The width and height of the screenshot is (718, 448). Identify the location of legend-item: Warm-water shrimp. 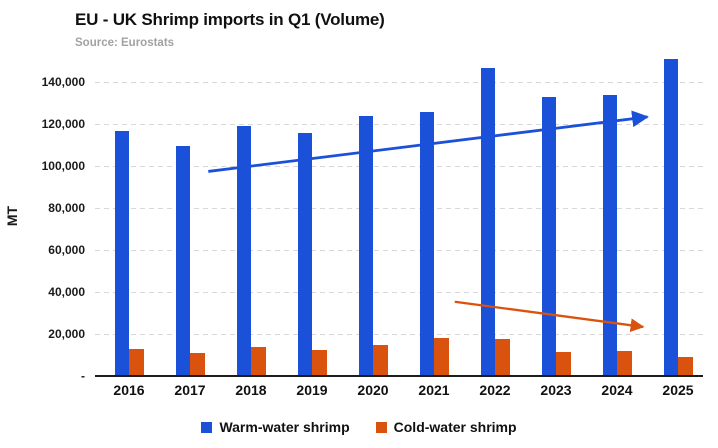
(275, 427).